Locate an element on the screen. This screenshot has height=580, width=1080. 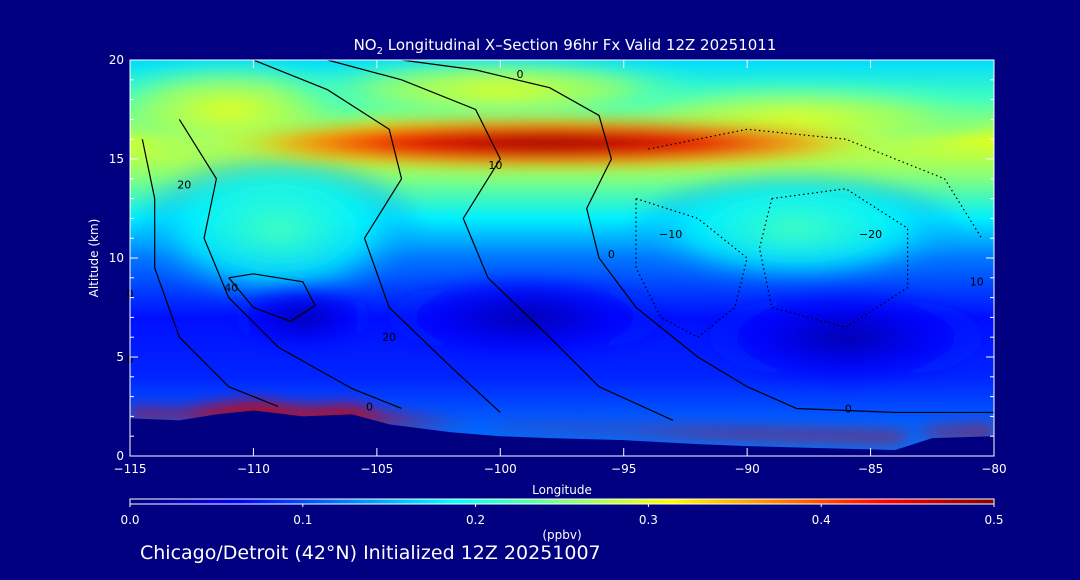
y-tick-label: 20 is located at coordinates (116, 60).